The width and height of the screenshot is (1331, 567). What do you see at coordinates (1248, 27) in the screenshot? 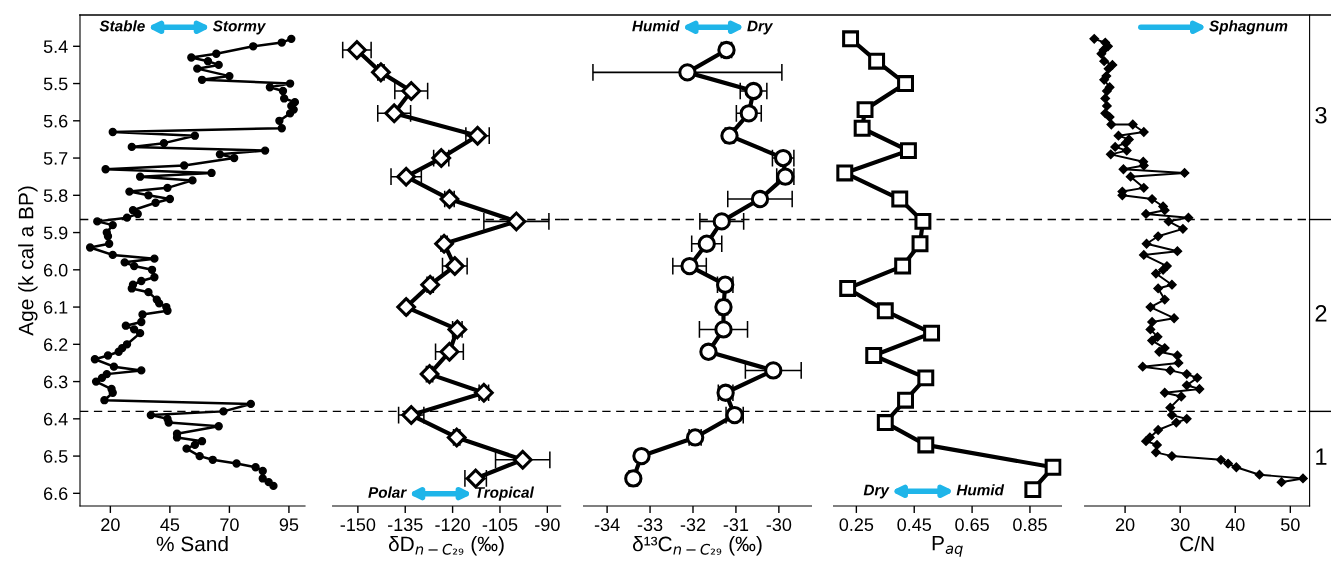
I see `annotation: Sphagnum` at bounding box center [1248, 27].